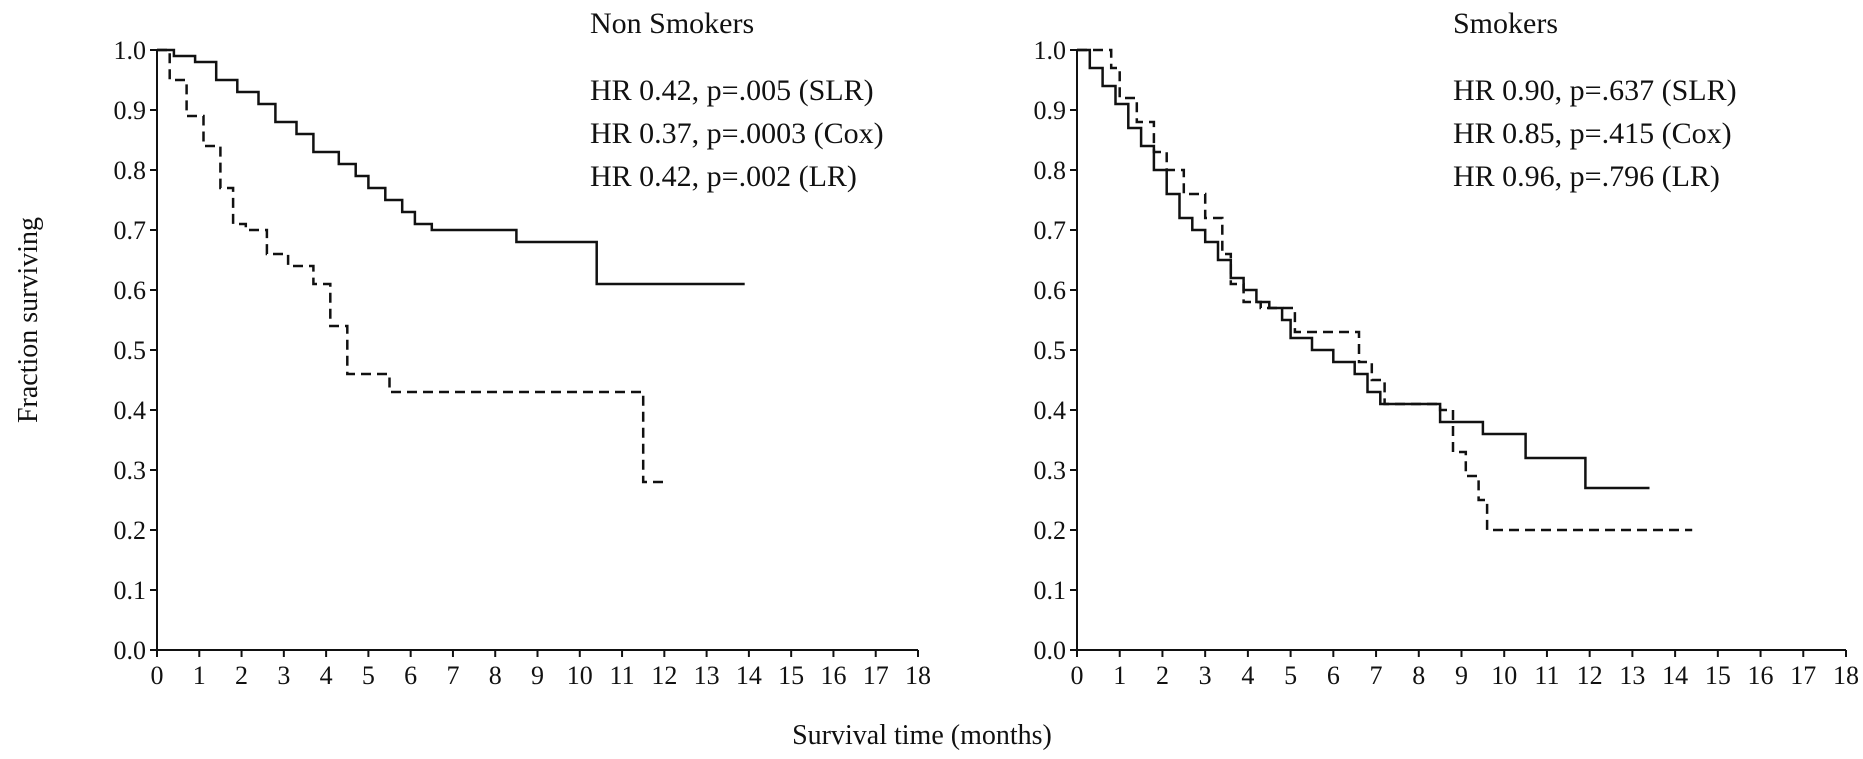 The height and width of the screenshot is (759, 1863). I want to click on x-axis-title: Survival time (months), so click(922, 735).